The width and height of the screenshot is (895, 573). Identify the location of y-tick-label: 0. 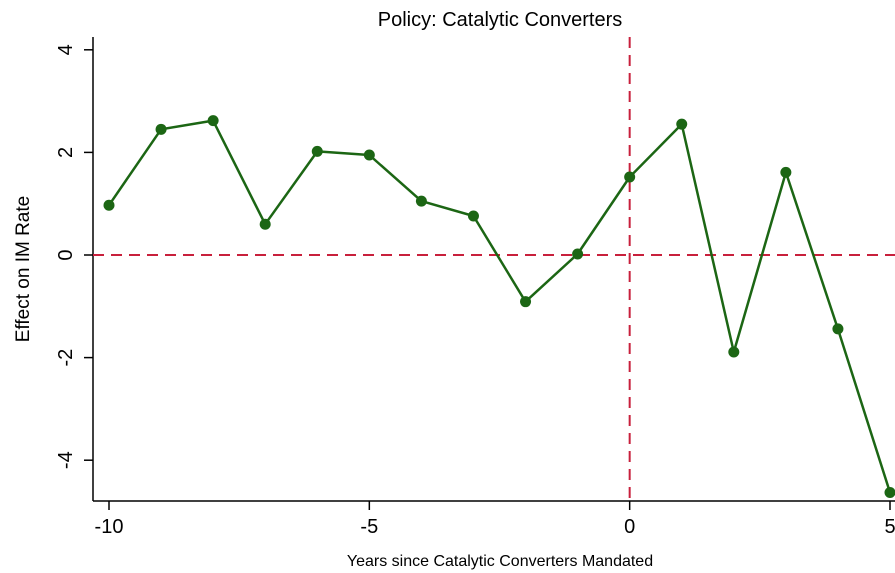
(66, 254).